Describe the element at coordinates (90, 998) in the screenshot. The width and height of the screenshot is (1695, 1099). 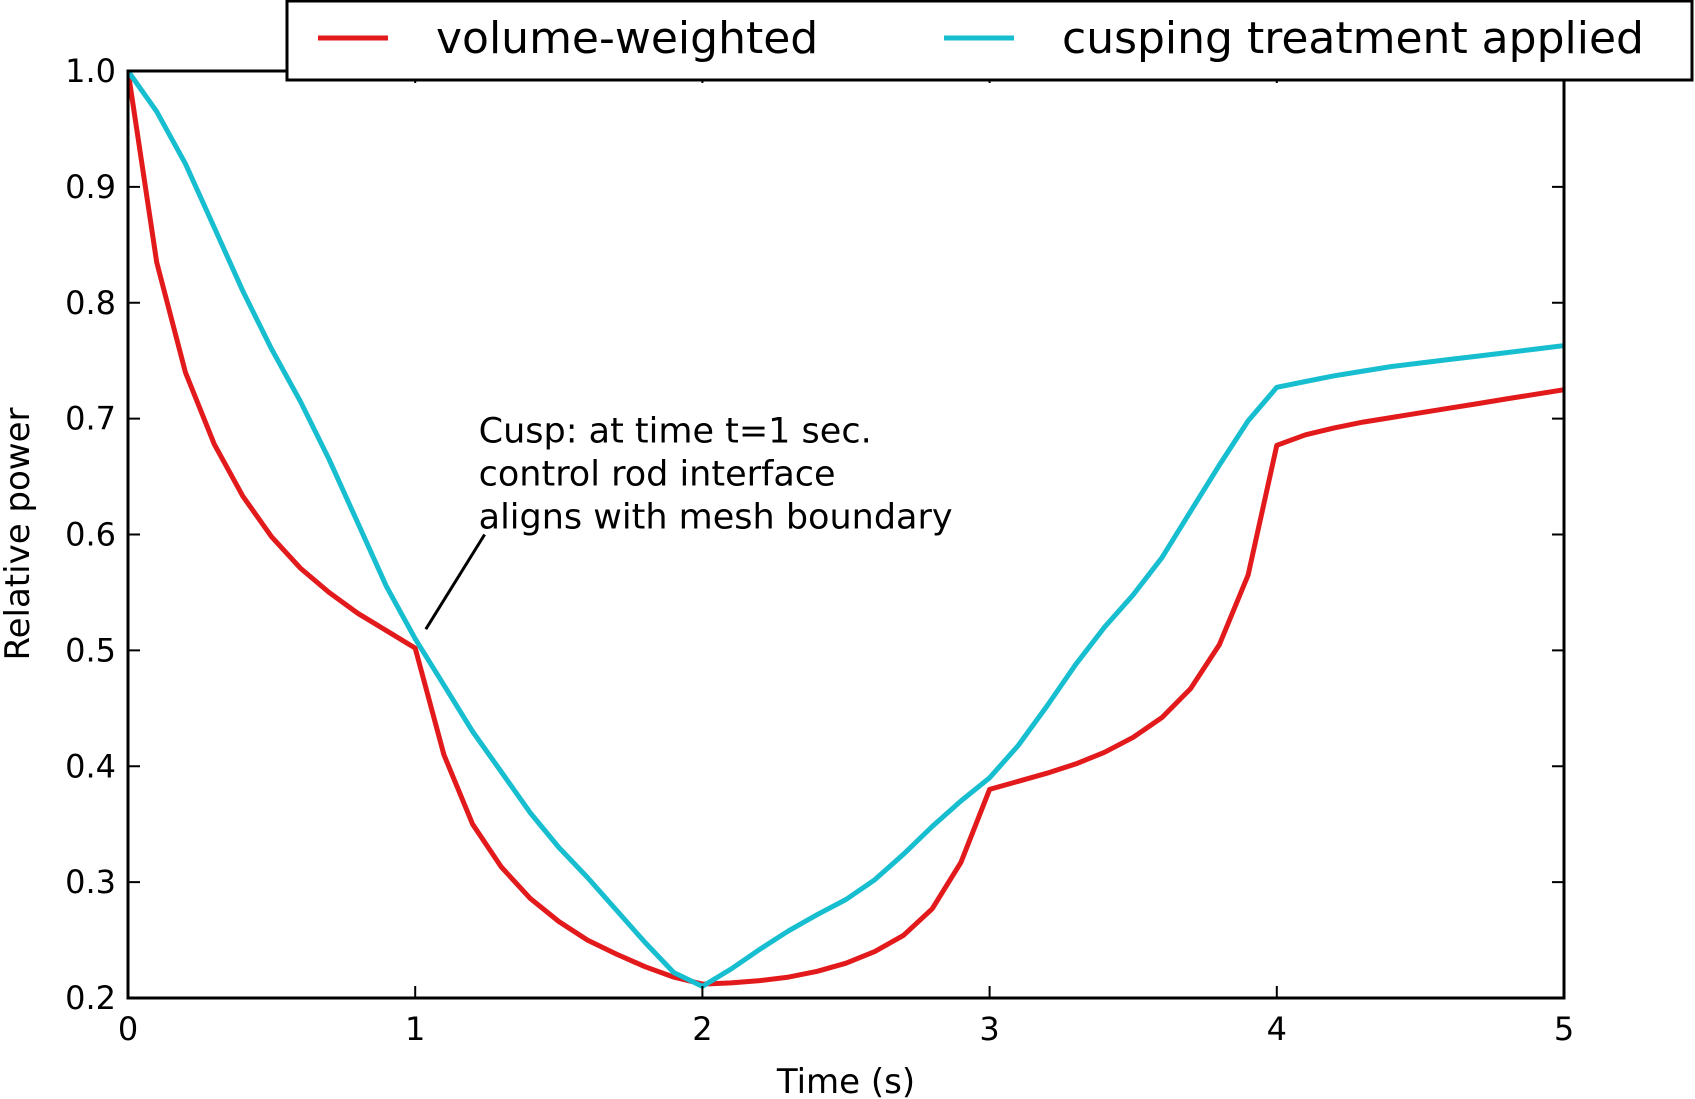
I see `y-tick-label: 0.2` at that location.